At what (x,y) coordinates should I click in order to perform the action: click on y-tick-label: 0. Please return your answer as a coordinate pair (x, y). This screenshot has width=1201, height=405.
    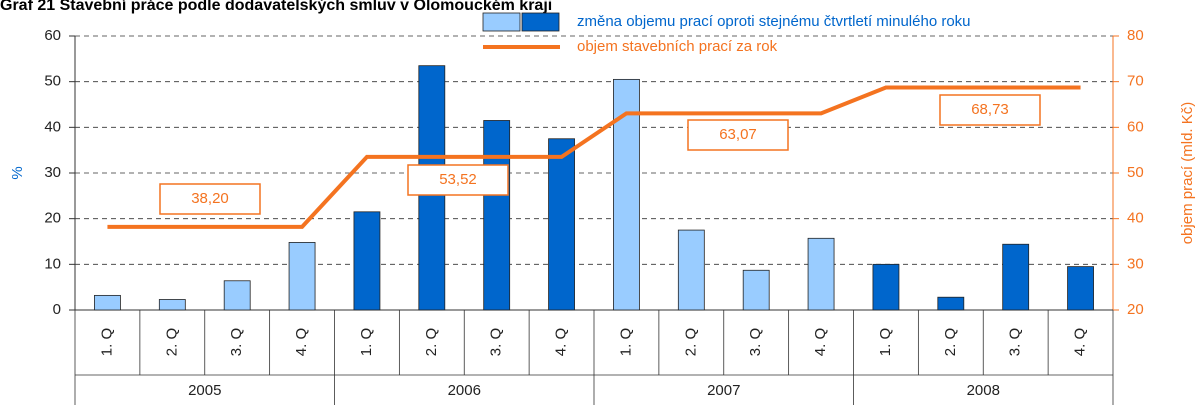
    Looking at the image, I should click on (57, 309).